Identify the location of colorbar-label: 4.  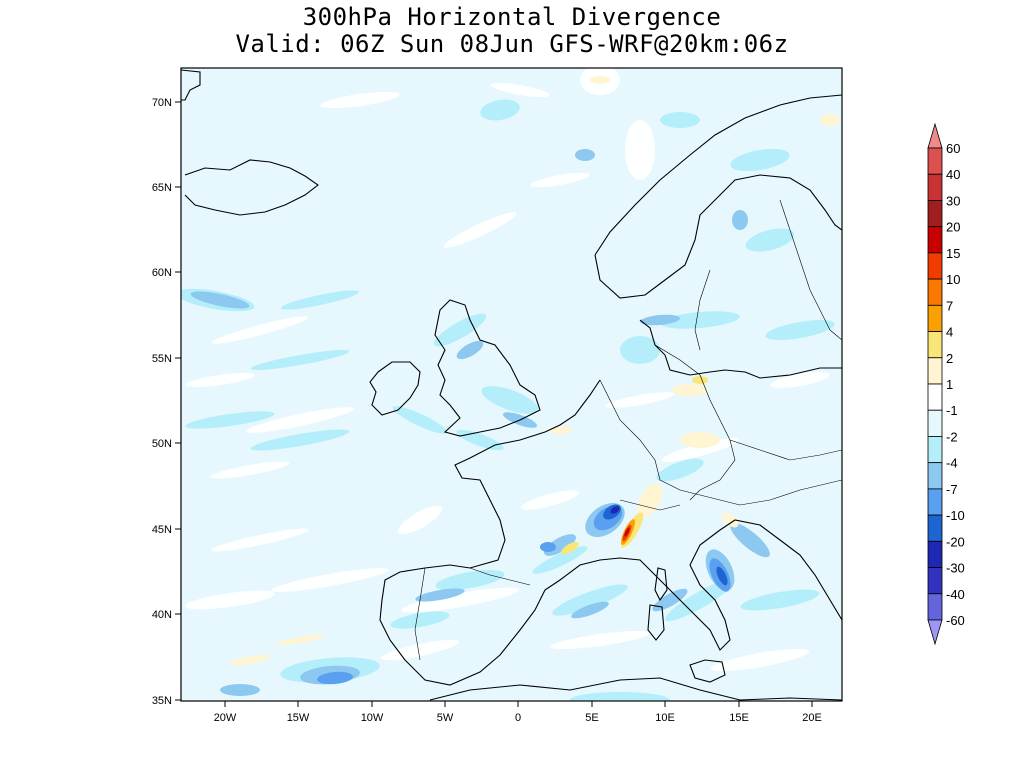
(949, 332).